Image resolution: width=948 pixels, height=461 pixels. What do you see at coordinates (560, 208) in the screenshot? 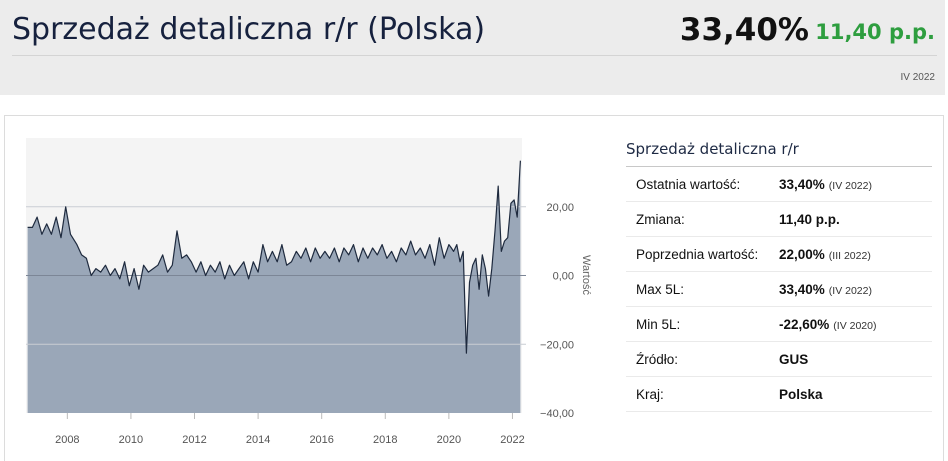
I see `y-tick-label: 20,00` at bounding box center [560, 208].